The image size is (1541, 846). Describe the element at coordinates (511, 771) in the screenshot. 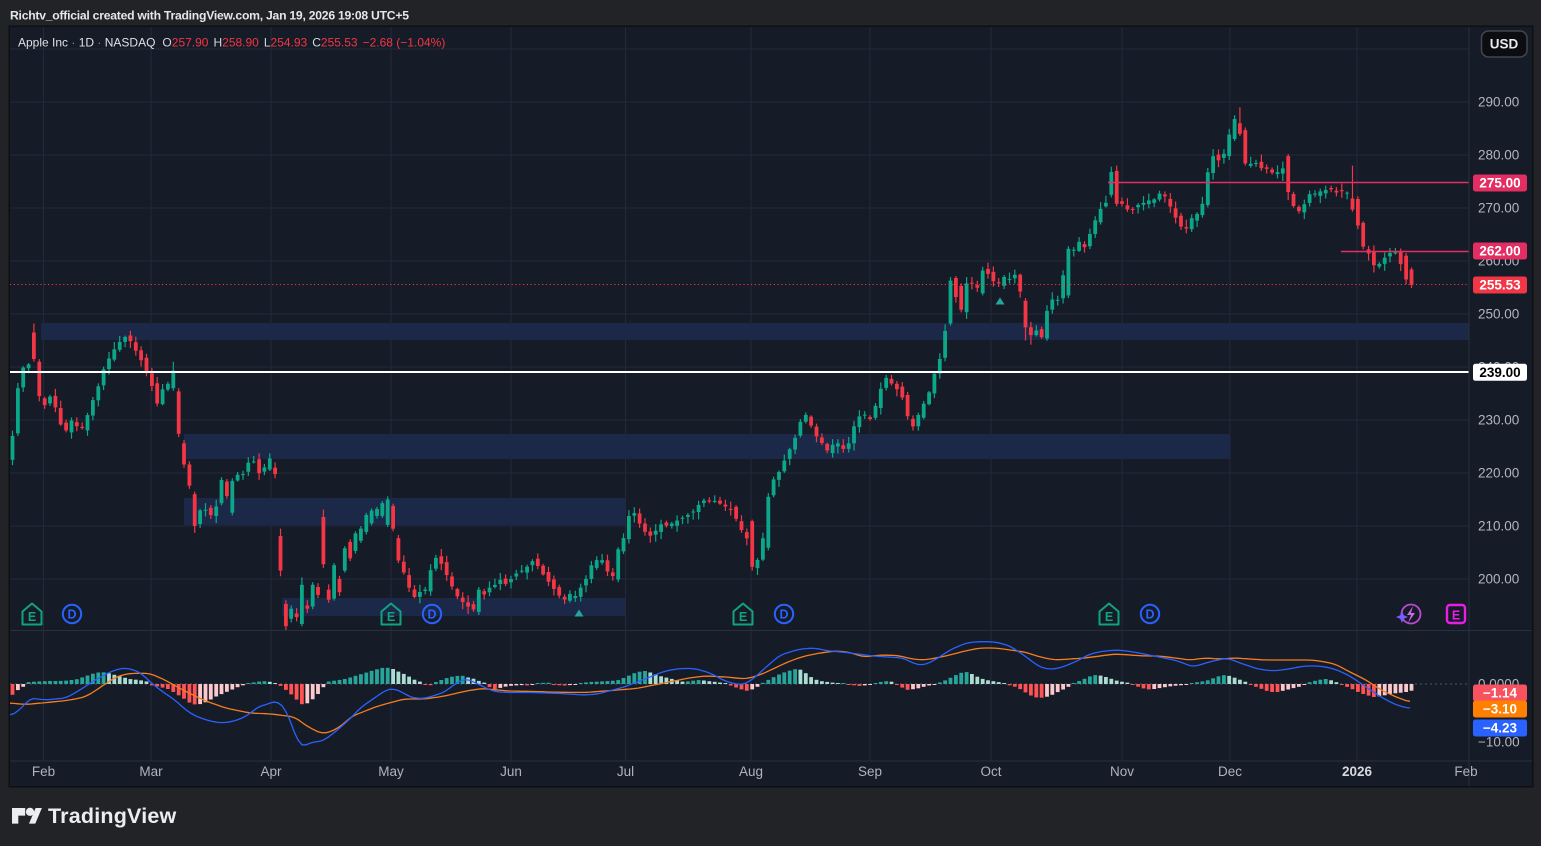

I see `svg-text: Jun` at that location.